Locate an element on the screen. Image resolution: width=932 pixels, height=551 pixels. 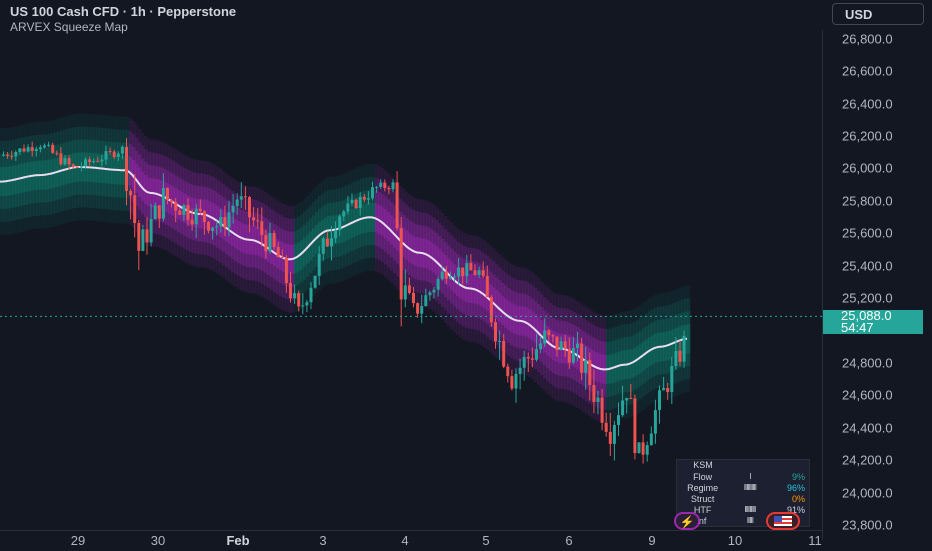
price-tick: 23,800.0 is located at coordinates (867, 525).